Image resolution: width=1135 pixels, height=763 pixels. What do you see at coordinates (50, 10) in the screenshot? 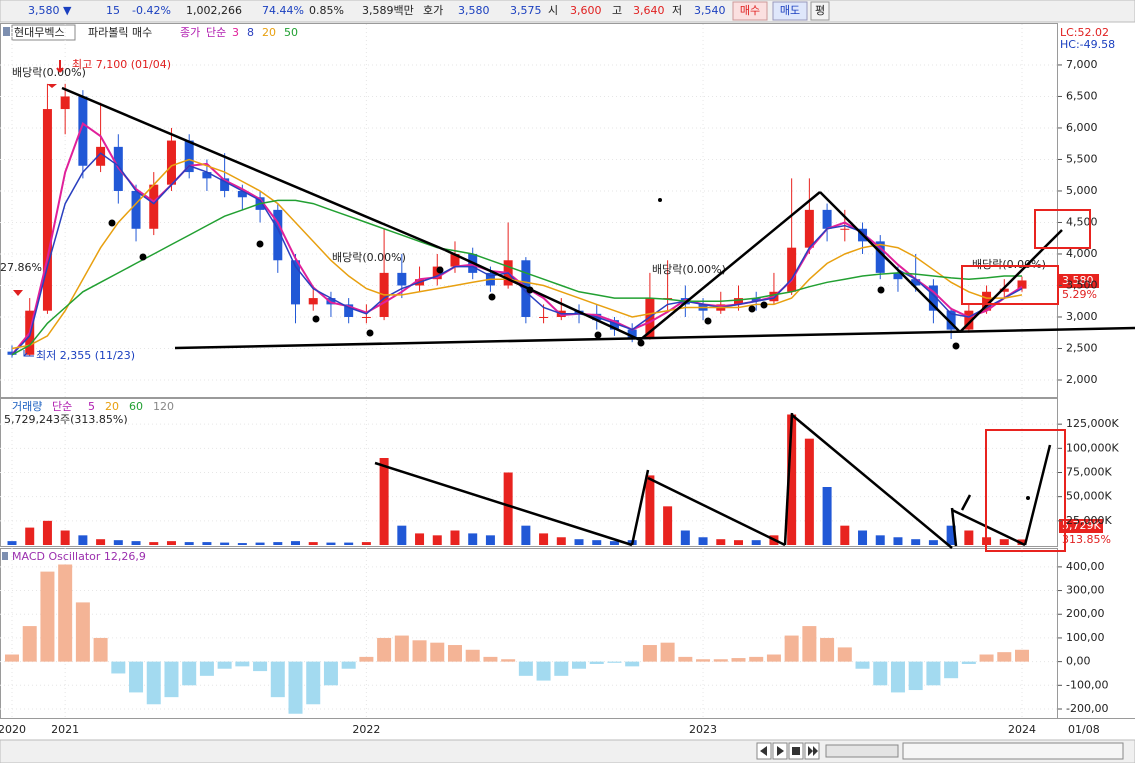
I see `quote-price: 3,580 ▼` at bounding box center [50, 10].